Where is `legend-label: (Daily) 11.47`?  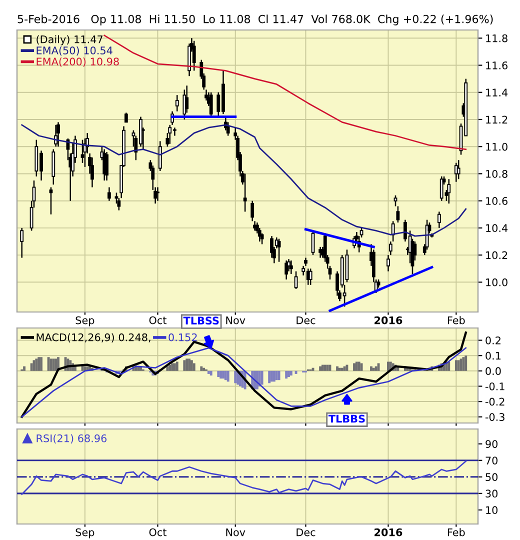 legend-label: (Daily) 11.47 is located at coordinates (69, 40).